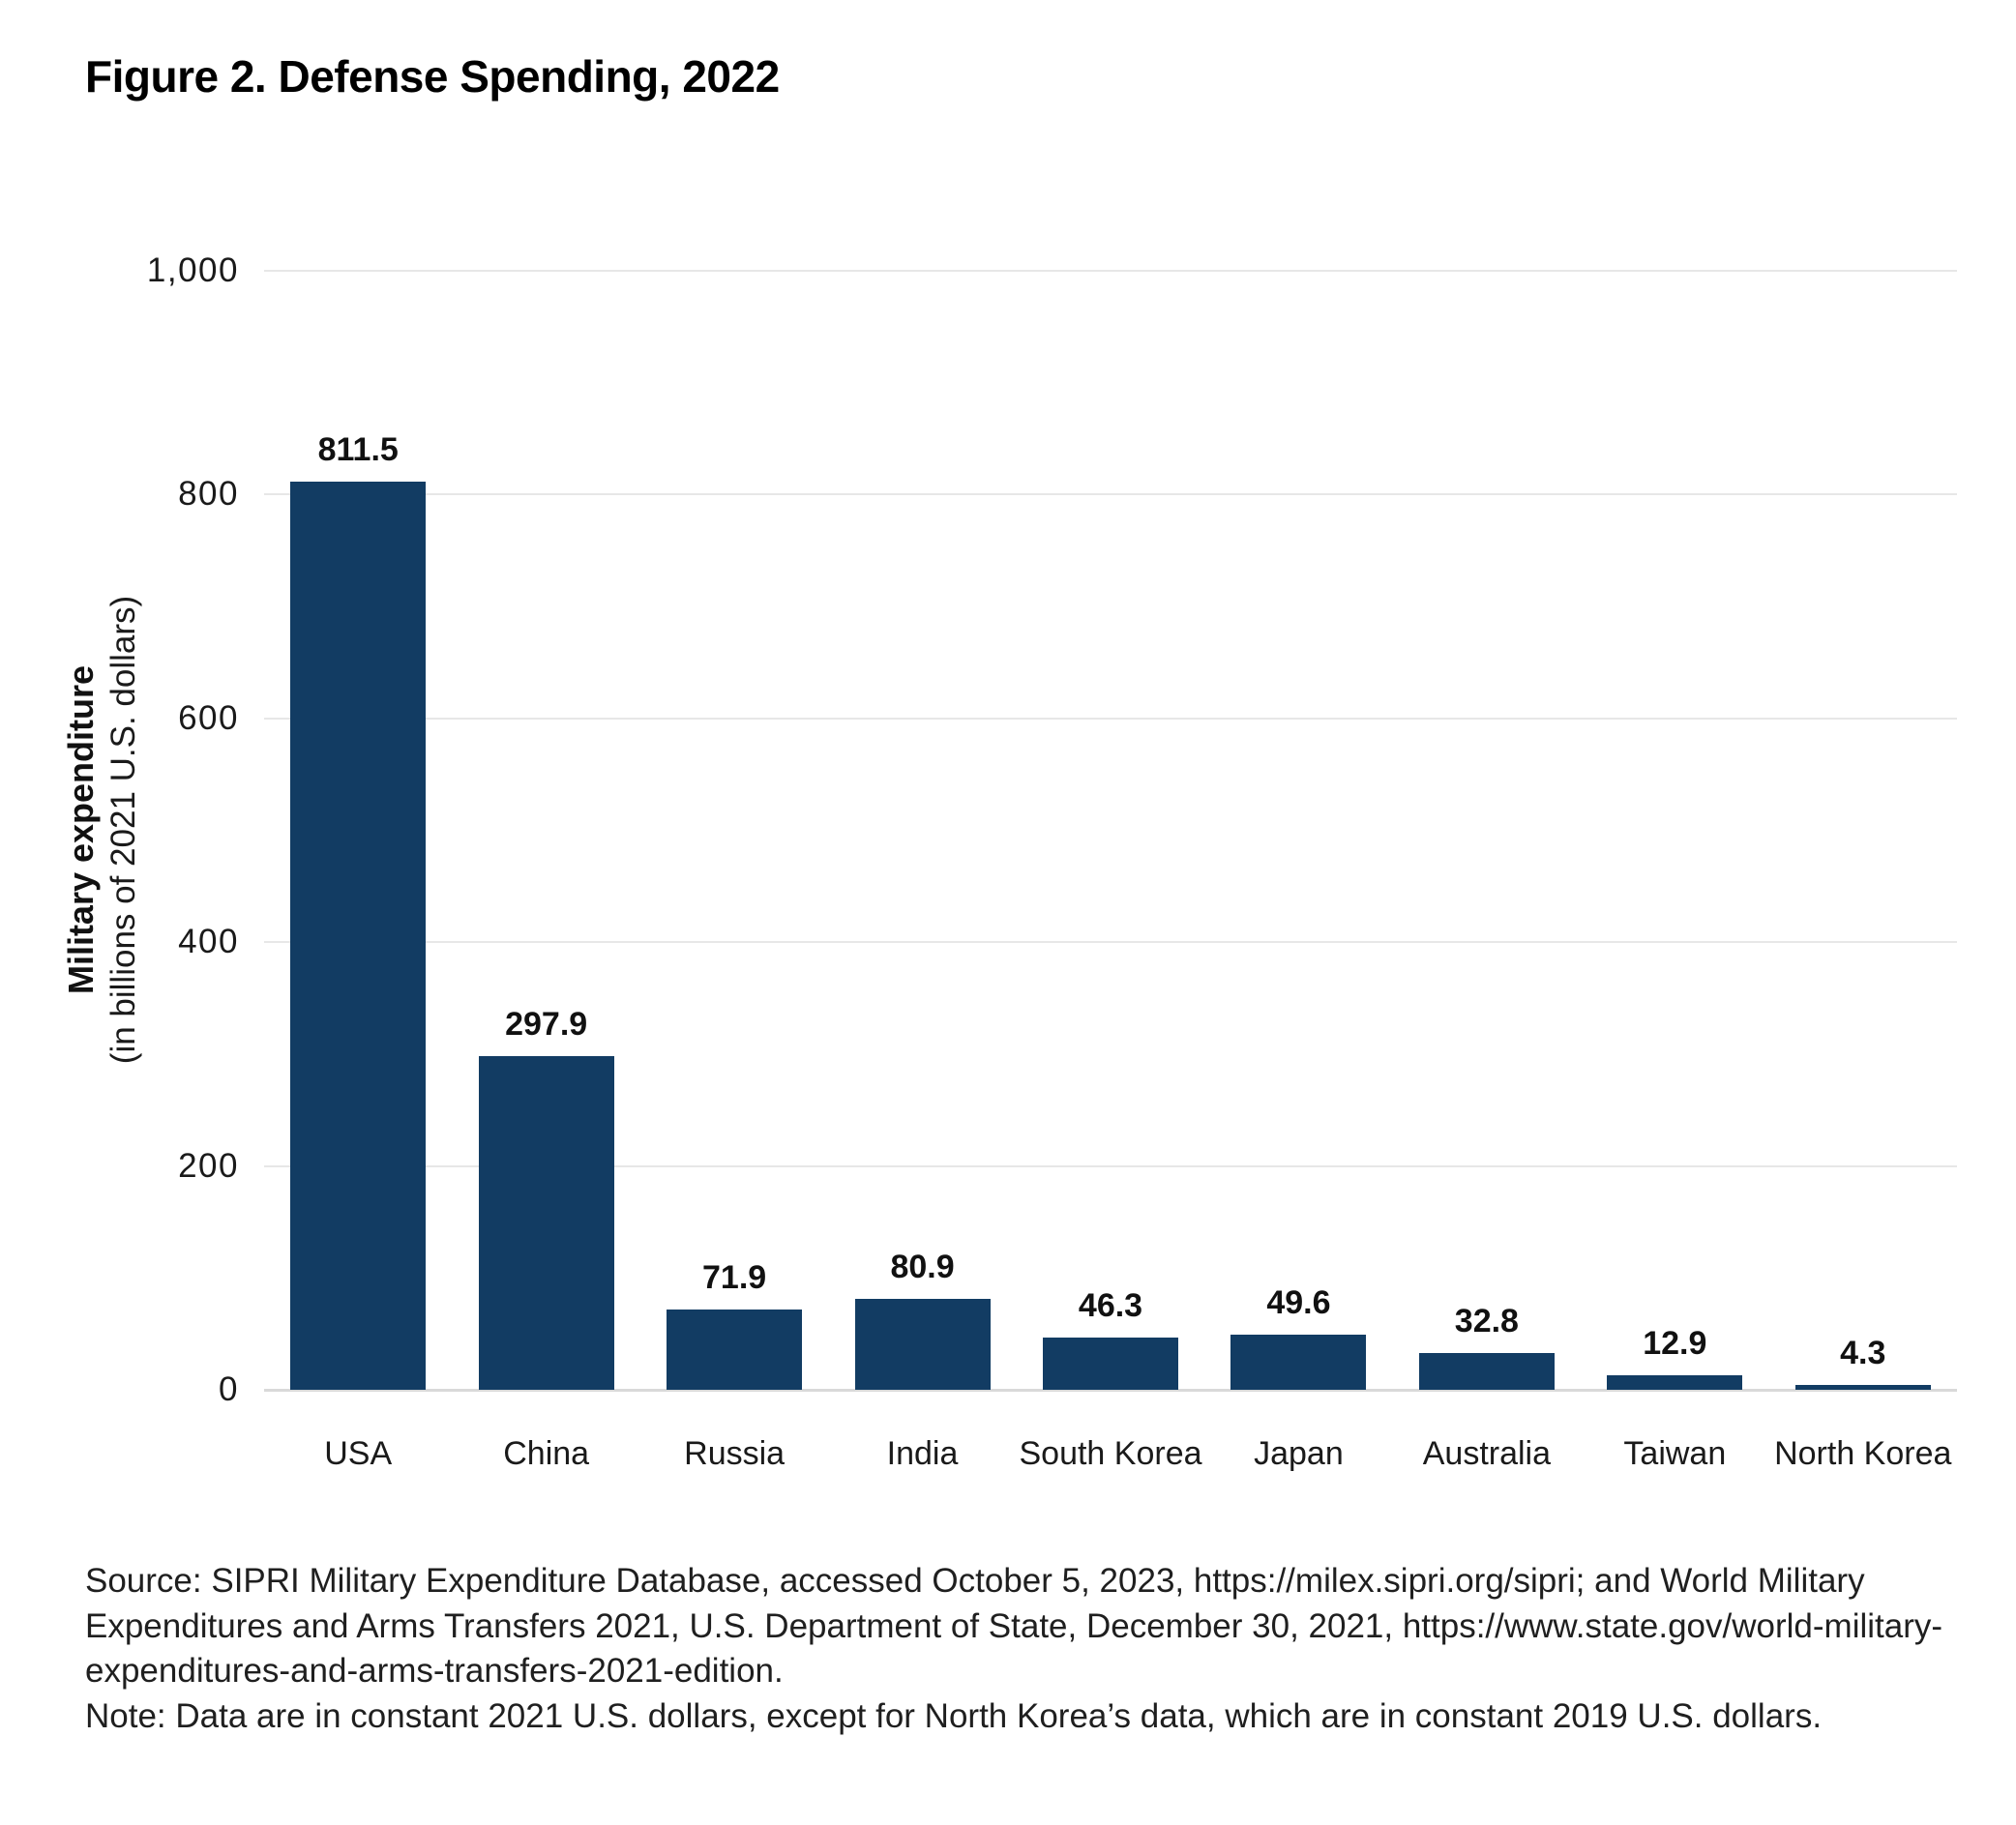  I want to click on bar-india, so click(923, 1344).